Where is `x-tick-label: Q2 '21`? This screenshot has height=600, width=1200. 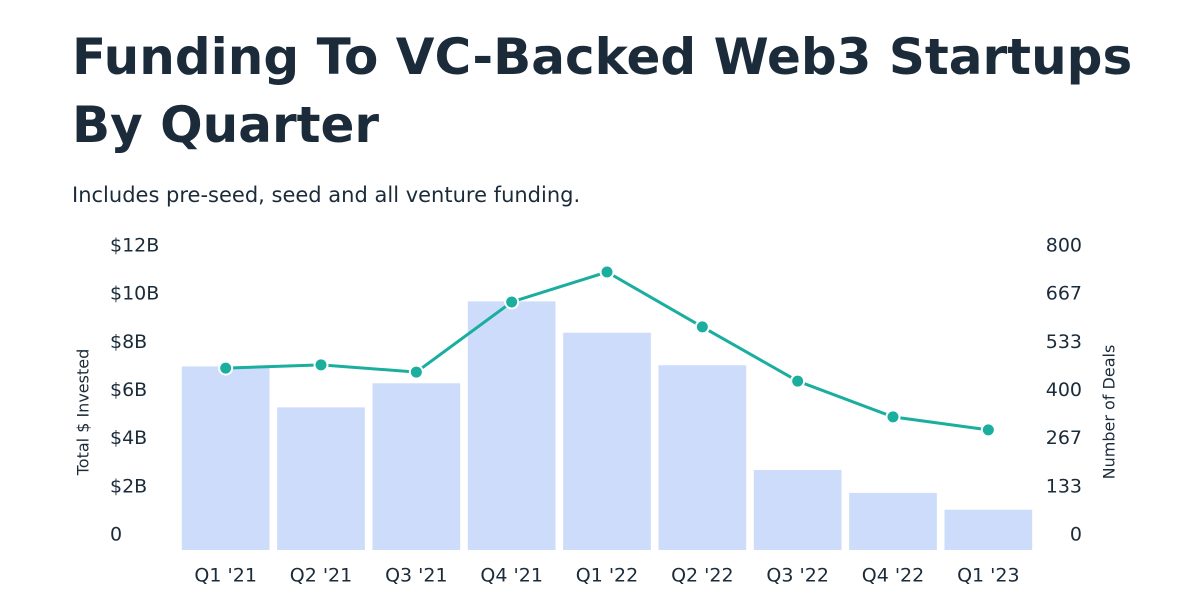
x-tick-label: Q2 '21 is located at coordinates (321, 576).